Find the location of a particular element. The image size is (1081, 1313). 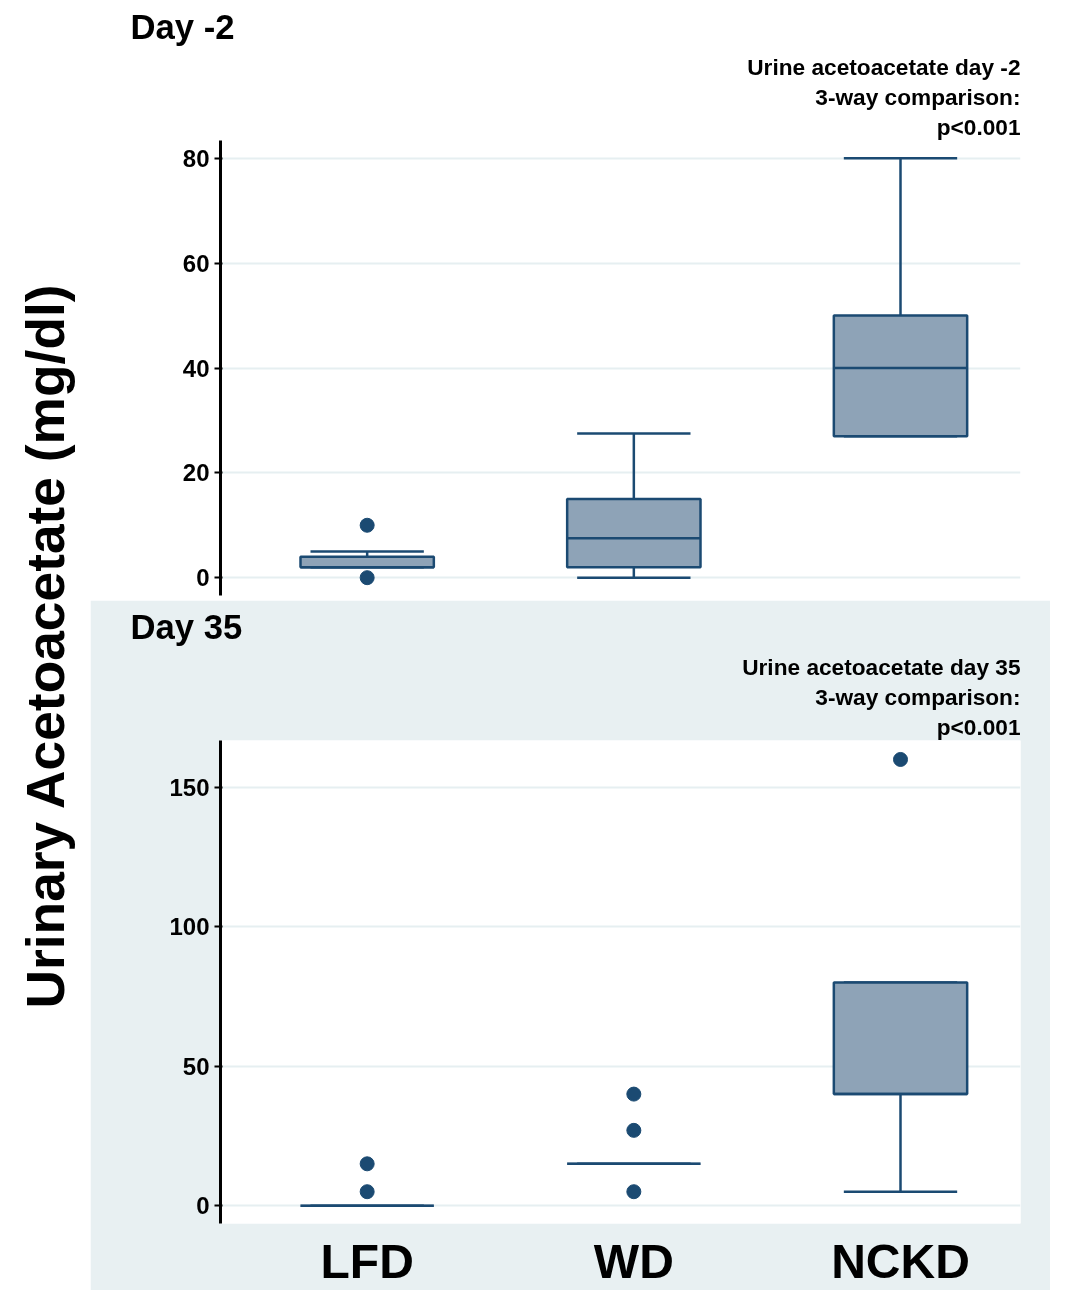

y-tick-label: 100 is located at coordinates (189, 927).